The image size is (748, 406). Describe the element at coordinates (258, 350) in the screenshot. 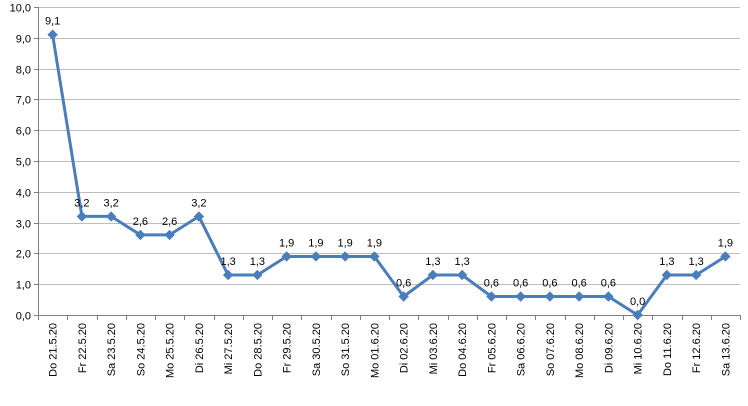

I see `x-tick-label: Do 28.5.20` at that location.